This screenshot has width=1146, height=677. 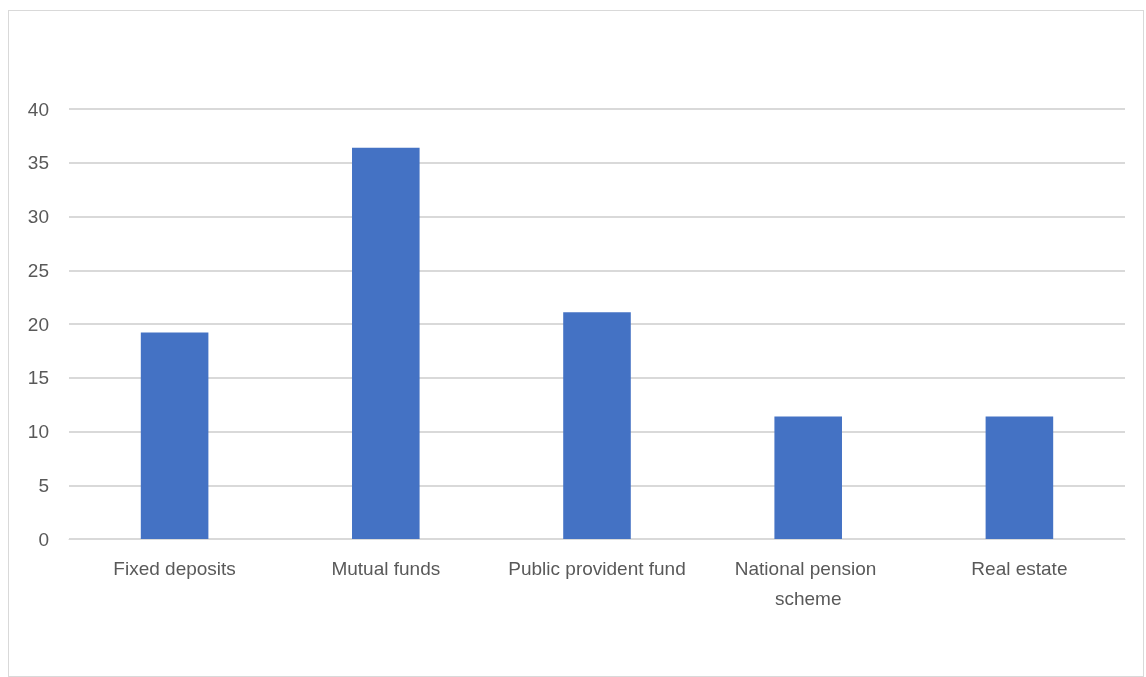 What do you see at coordinates (38, 109) in the screenshot?
I see `y-tick-label: 40` at bounding box center [38, 109].